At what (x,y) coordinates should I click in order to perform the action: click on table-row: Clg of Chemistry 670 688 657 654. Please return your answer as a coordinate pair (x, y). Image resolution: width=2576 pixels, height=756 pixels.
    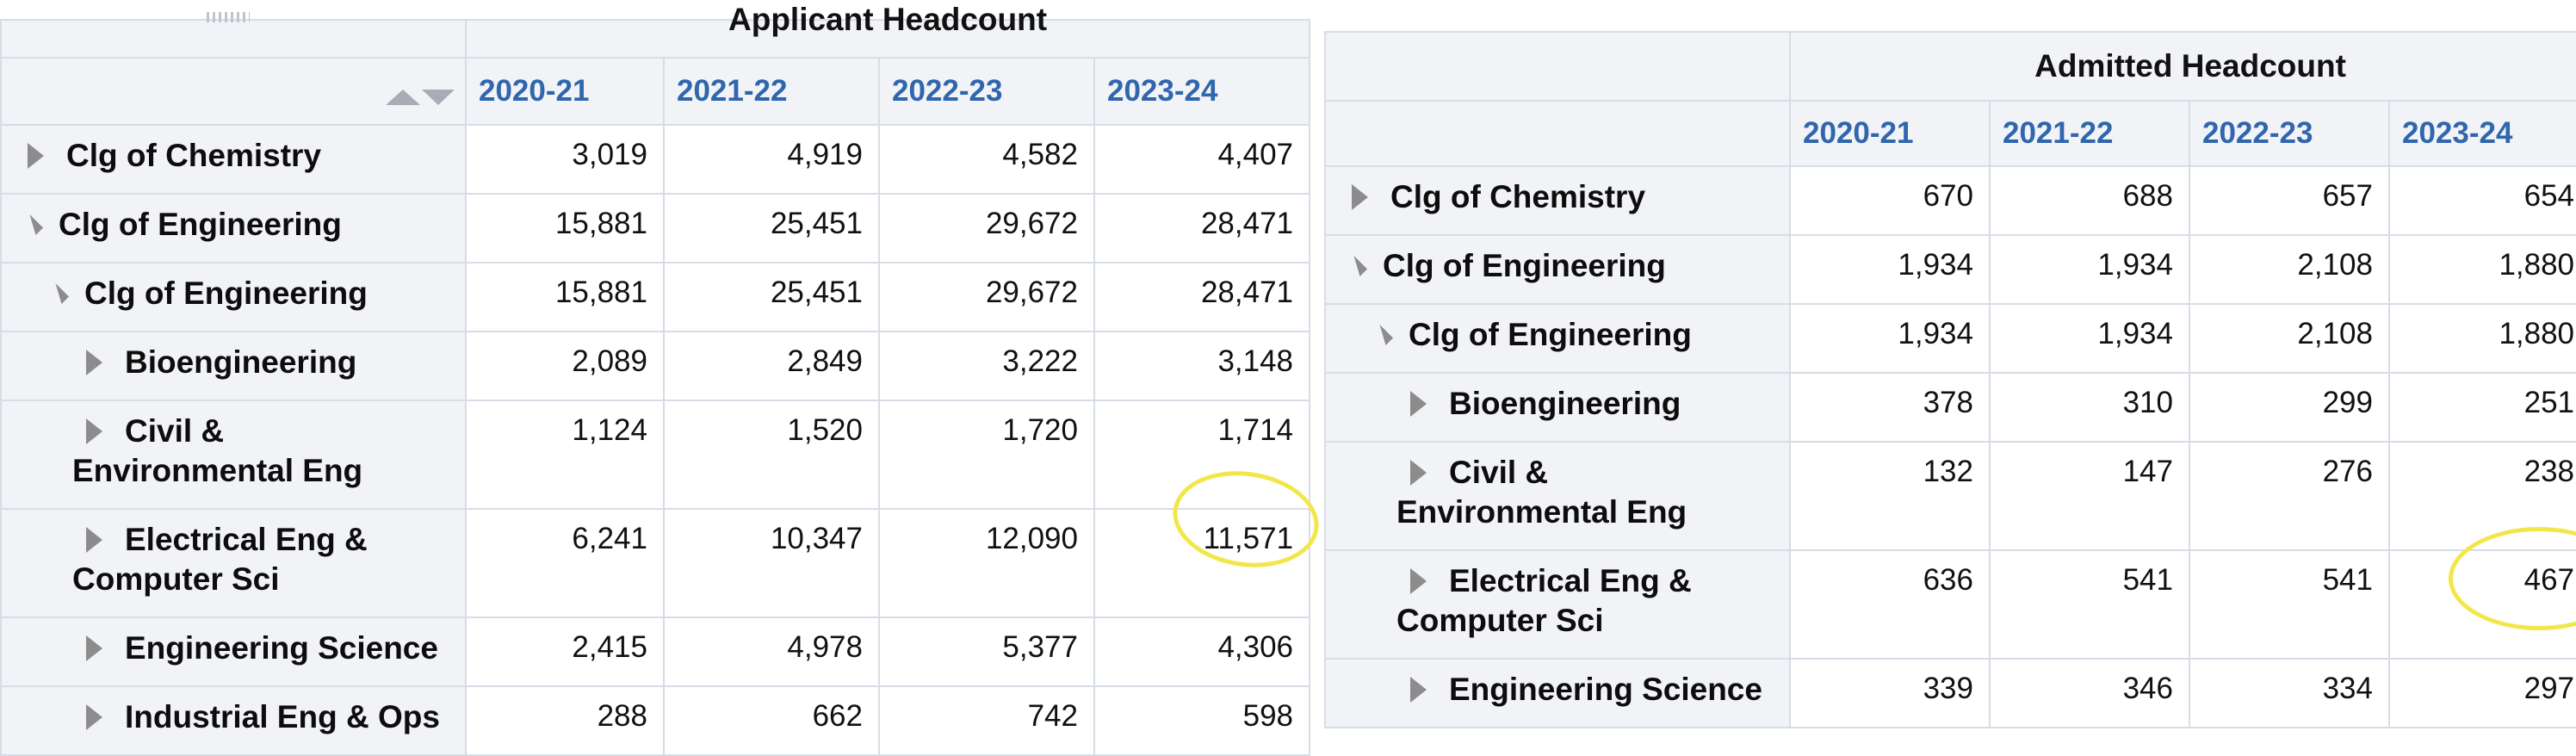
    Looking at the image, I should click on (1950, 200).